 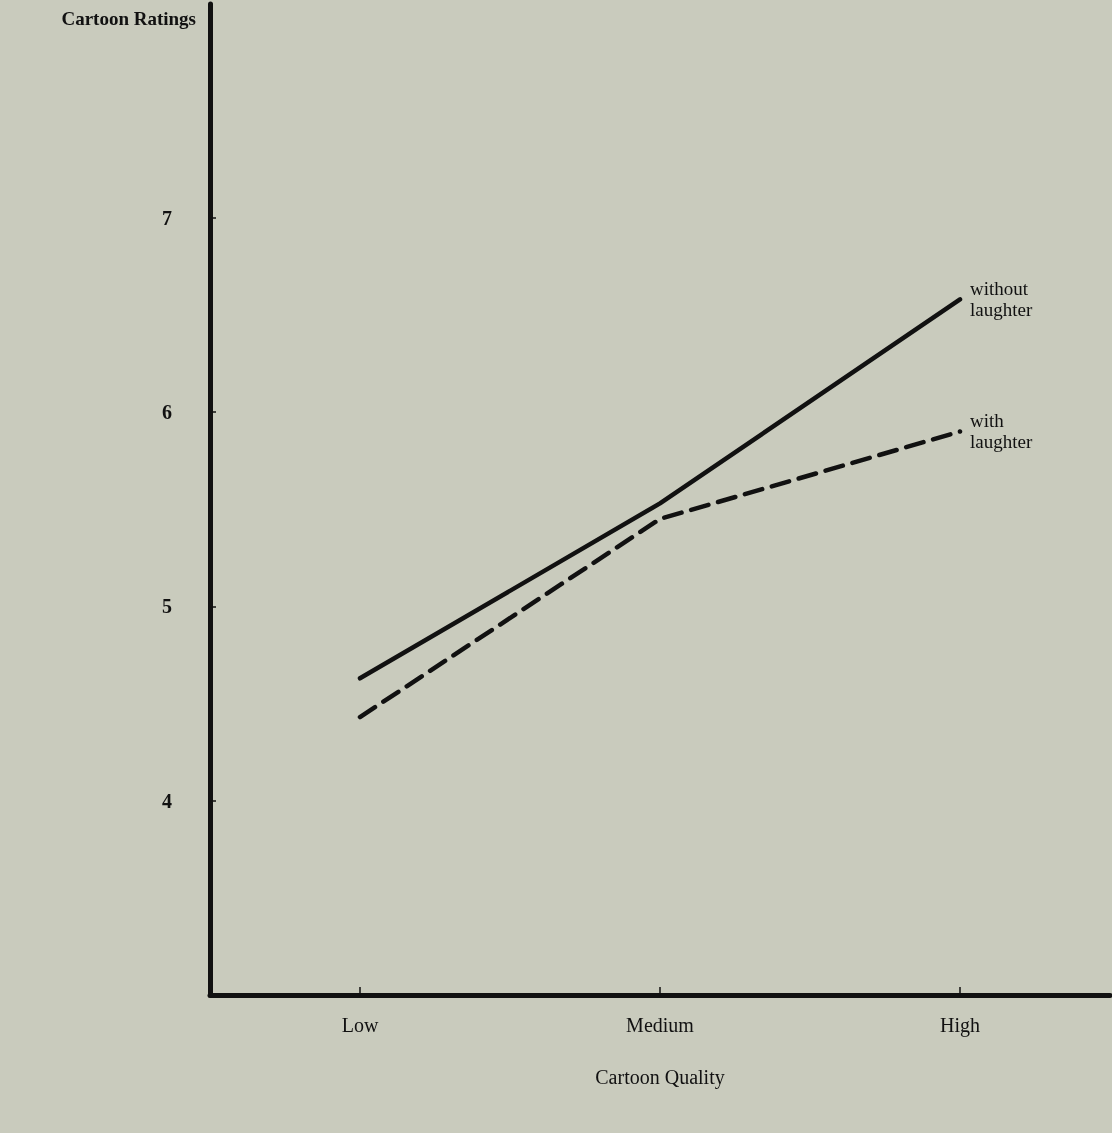 I want to click on x-tick-label: Medium, so click(x=660, y=1025).